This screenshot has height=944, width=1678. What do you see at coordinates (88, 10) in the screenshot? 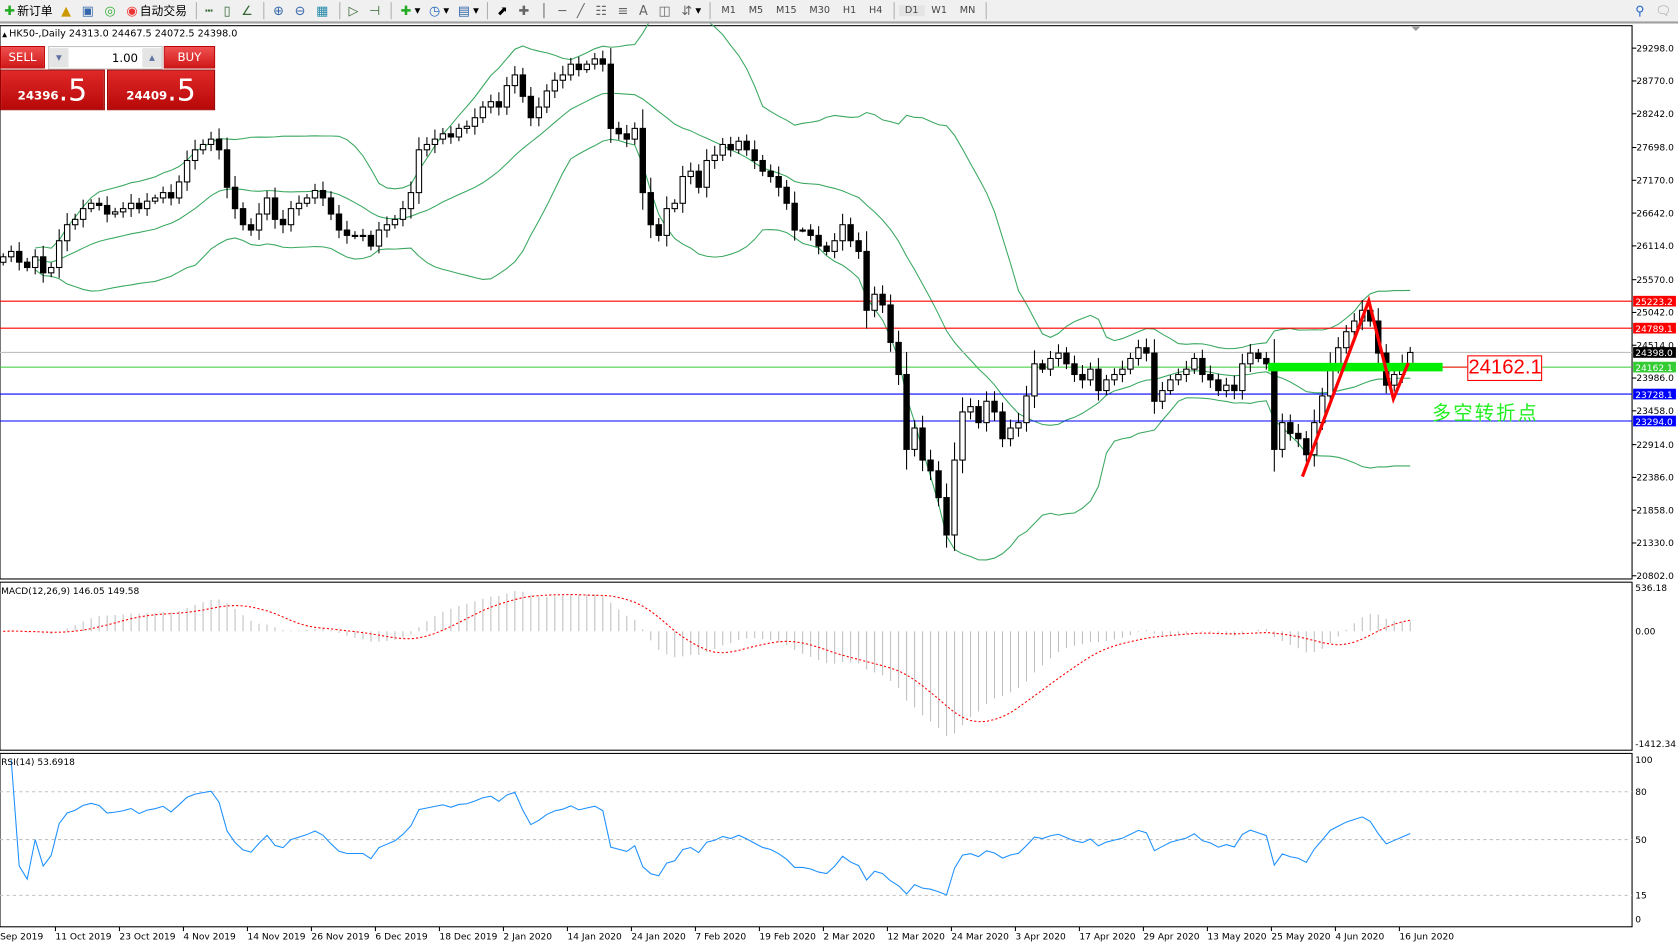
I see `data-window-button: ▣` at bounding box center [88, 10].